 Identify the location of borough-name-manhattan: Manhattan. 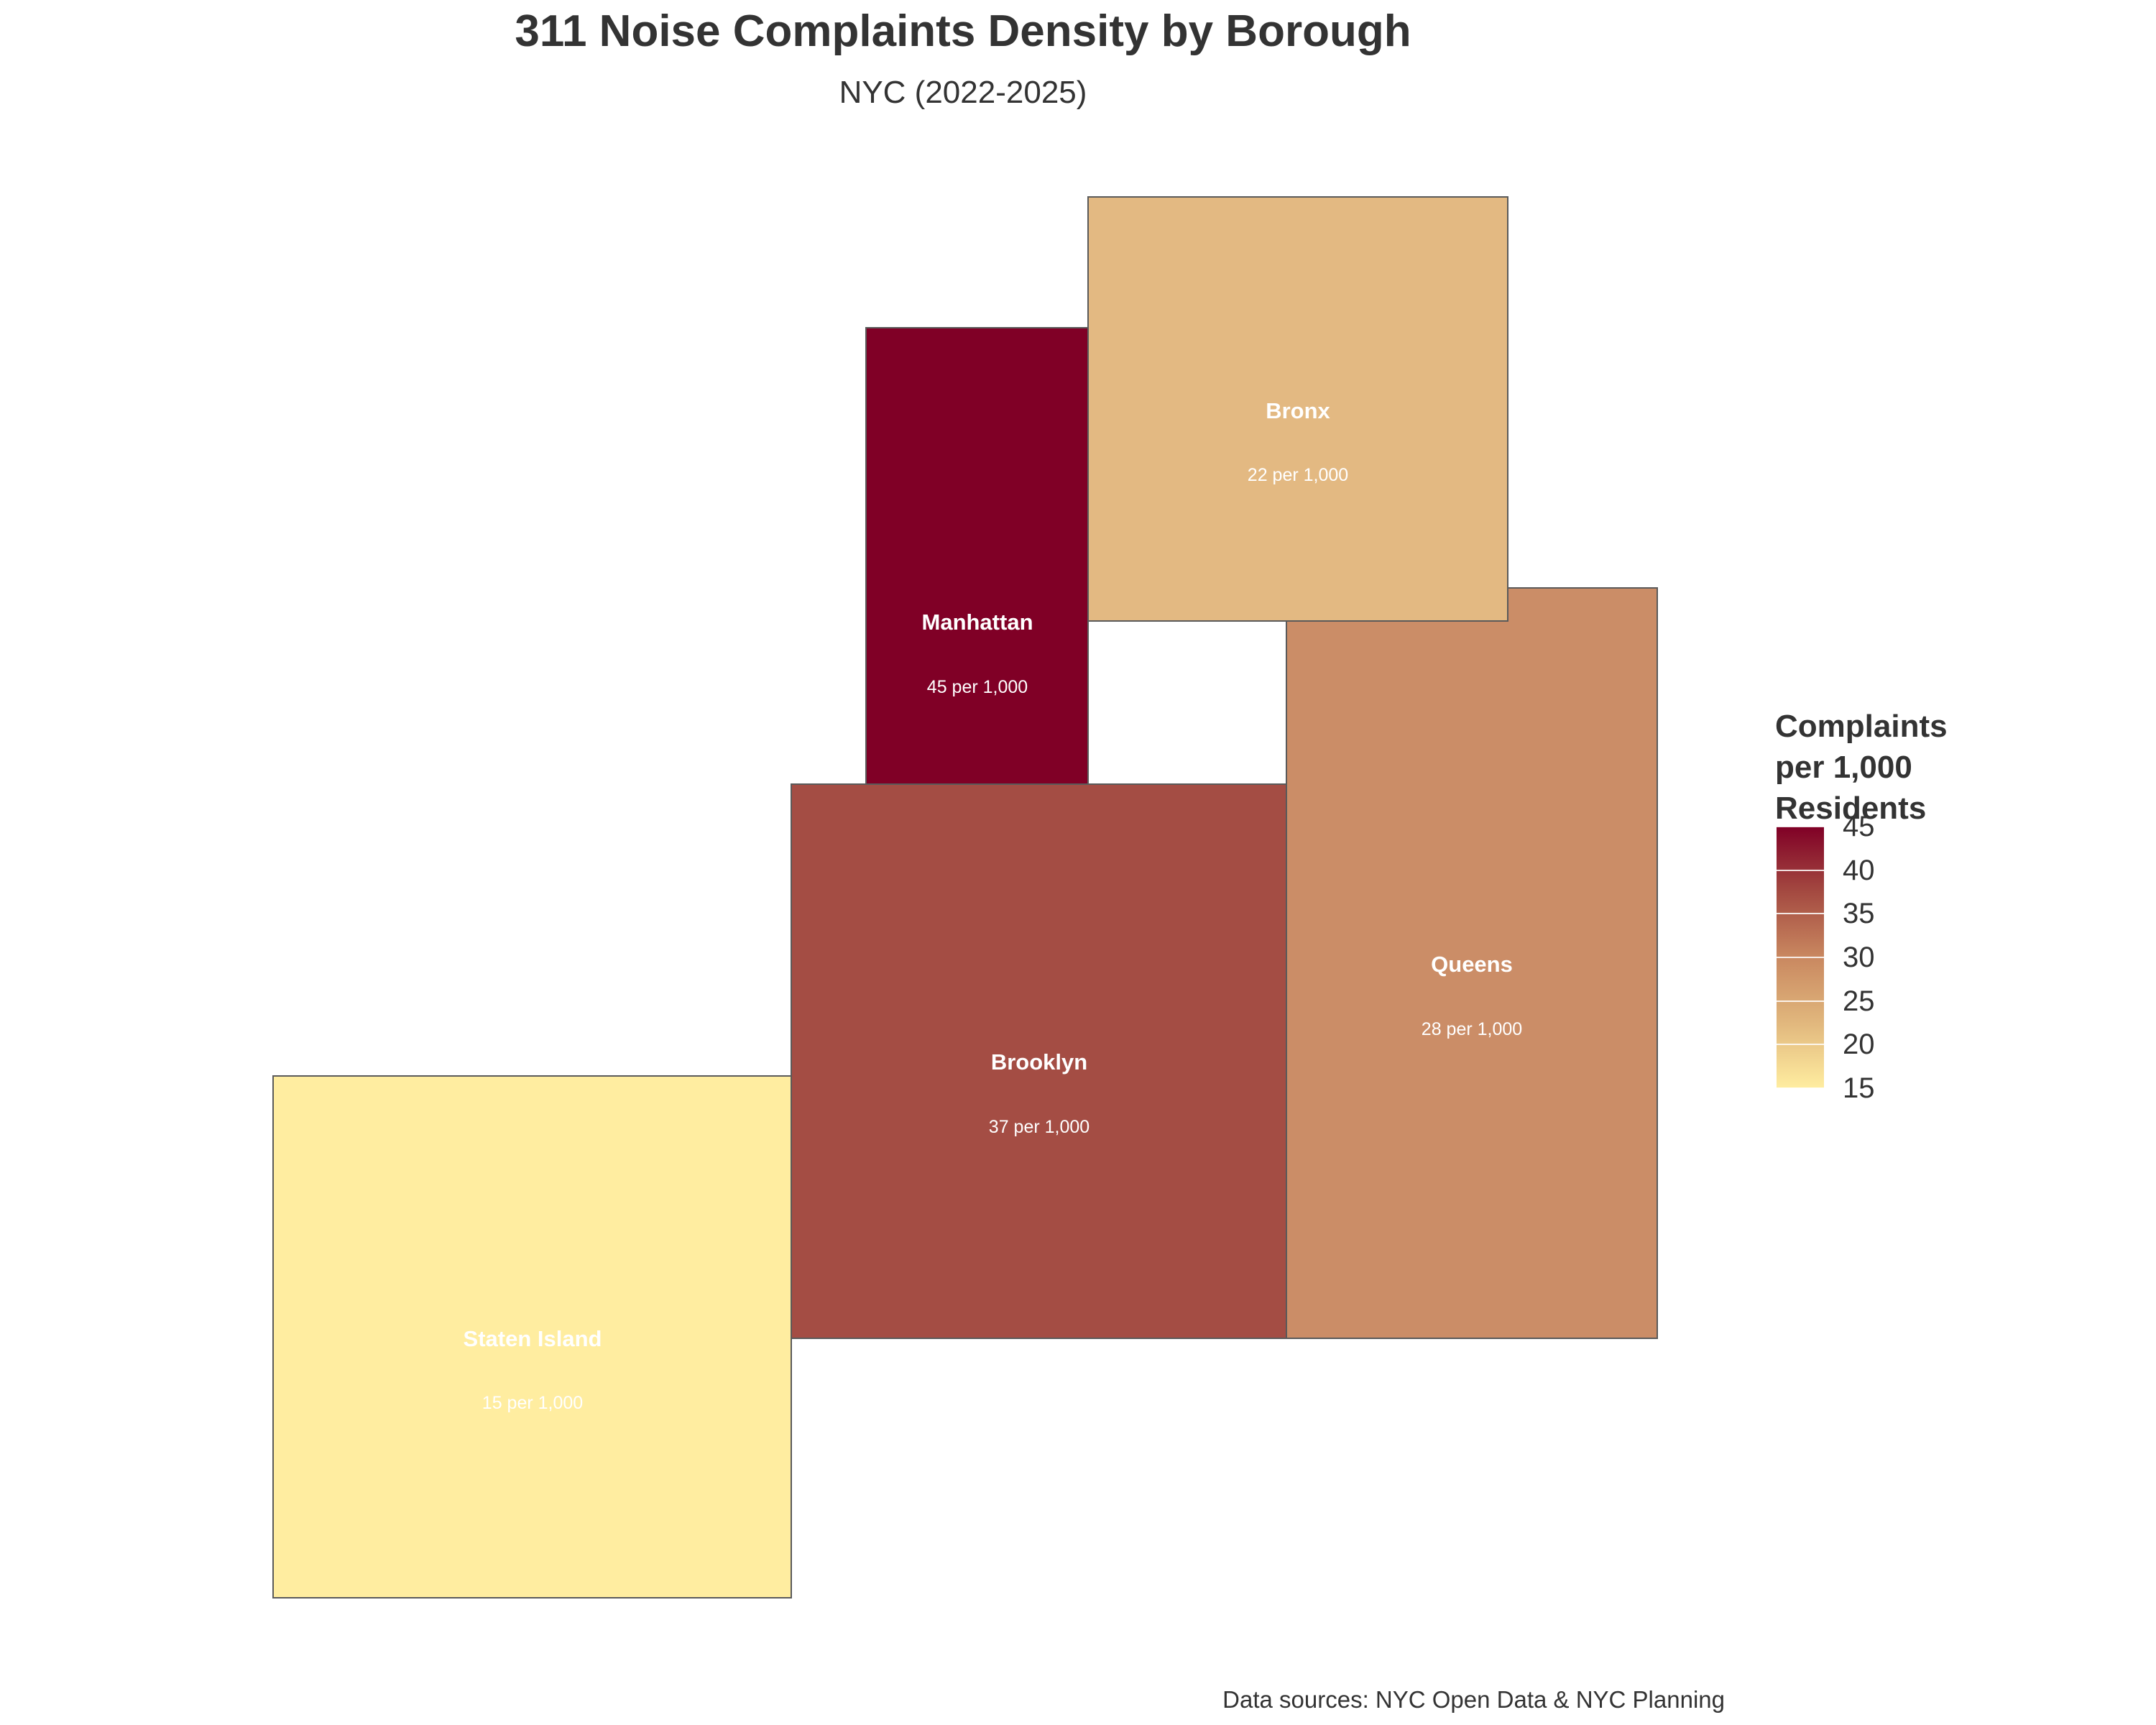
(977, 622).